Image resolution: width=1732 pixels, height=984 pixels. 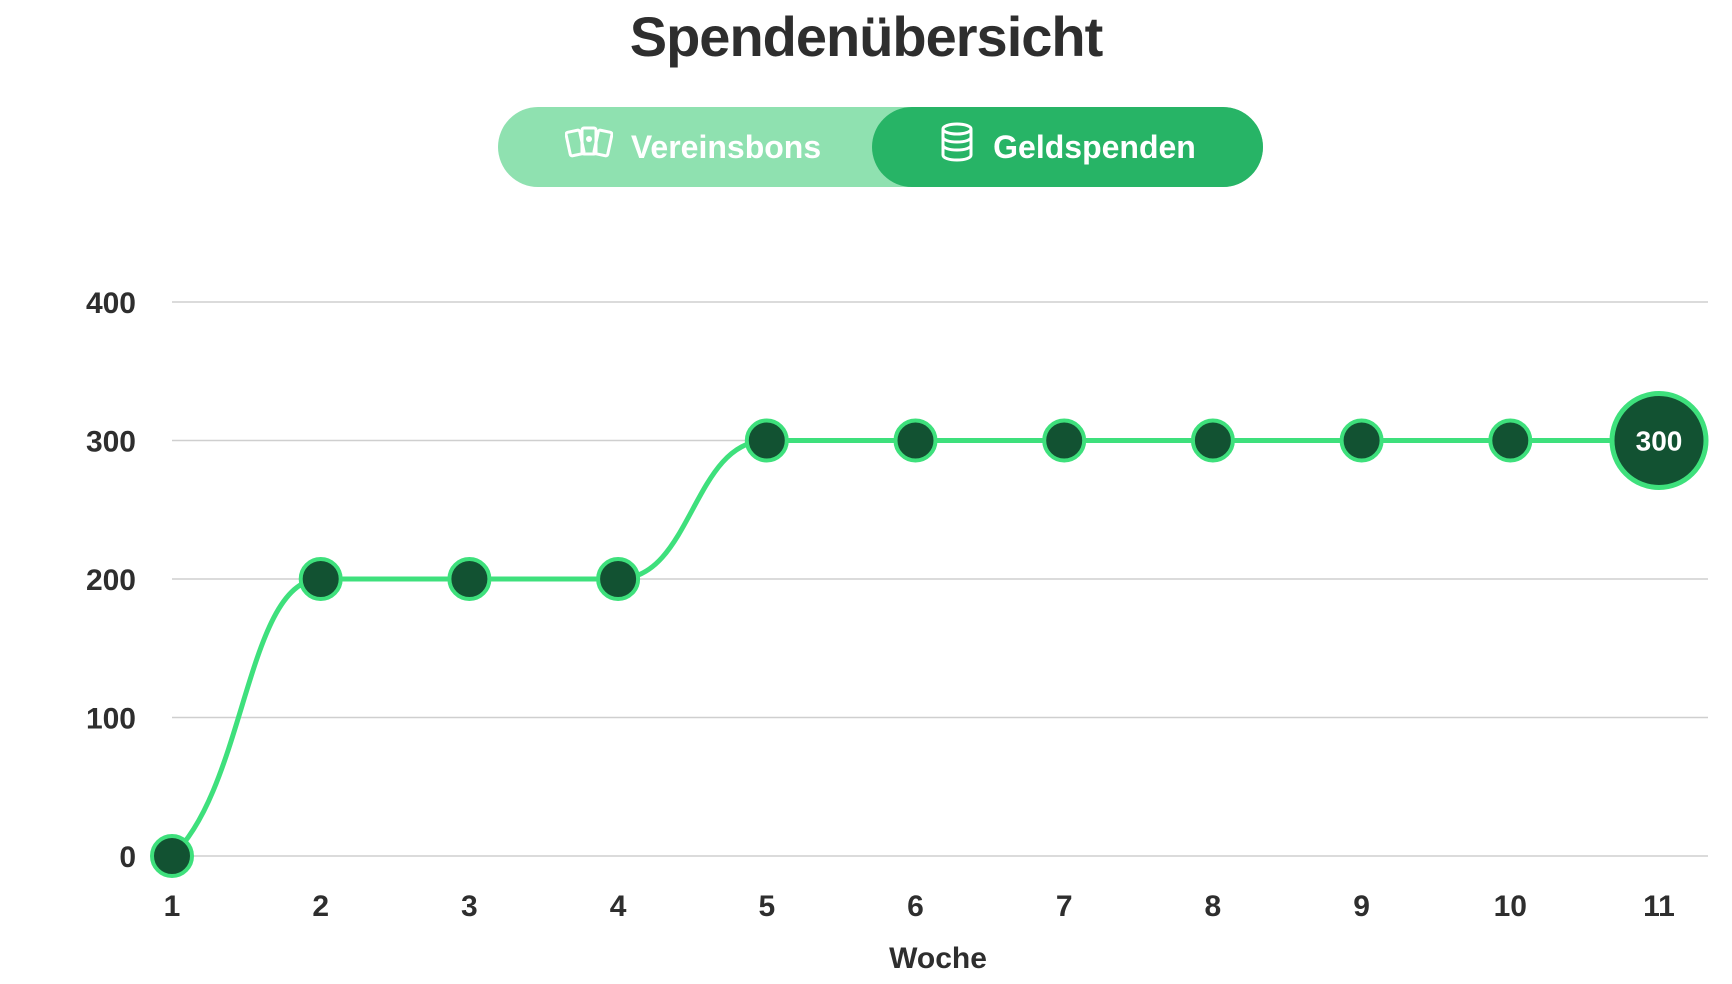 What do you see at coordinates (172, 906) in the screenshot?
I see `x-tick-label: 1` at bounding box center [172, 906].